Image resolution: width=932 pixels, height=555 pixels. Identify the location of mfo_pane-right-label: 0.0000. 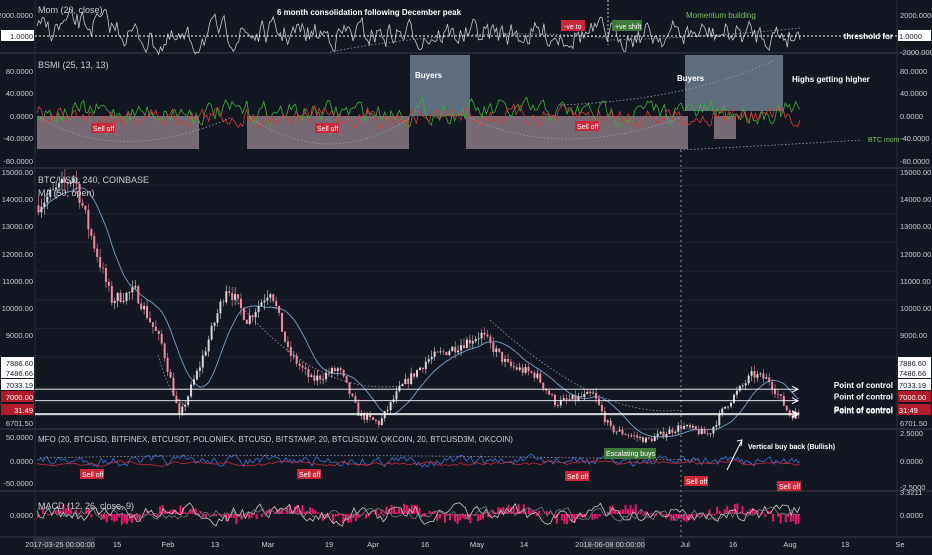
(911, 461).